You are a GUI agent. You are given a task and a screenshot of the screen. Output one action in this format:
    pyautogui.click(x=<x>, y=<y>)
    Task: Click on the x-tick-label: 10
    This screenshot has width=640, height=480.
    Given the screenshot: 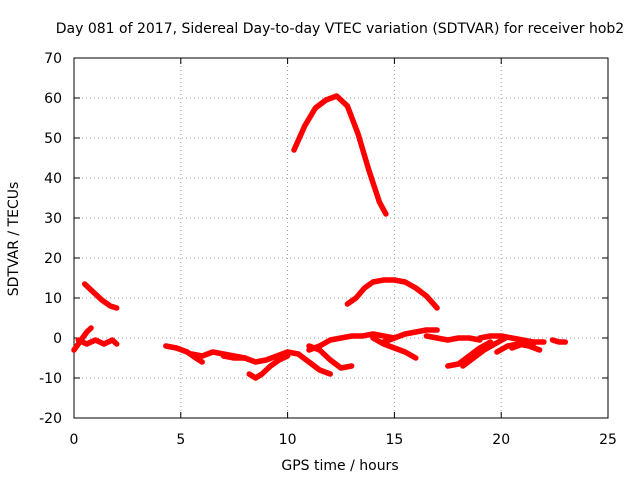 What is the action you would take?
    pyautogui.click(x=288, y=440)
    